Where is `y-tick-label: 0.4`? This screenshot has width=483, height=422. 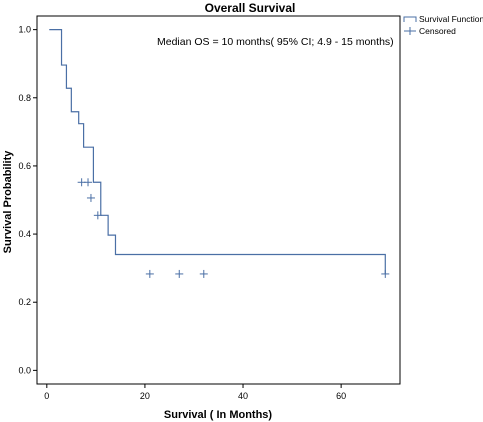 y-tick-label: 0.4 is located at coordinates (24, 234).